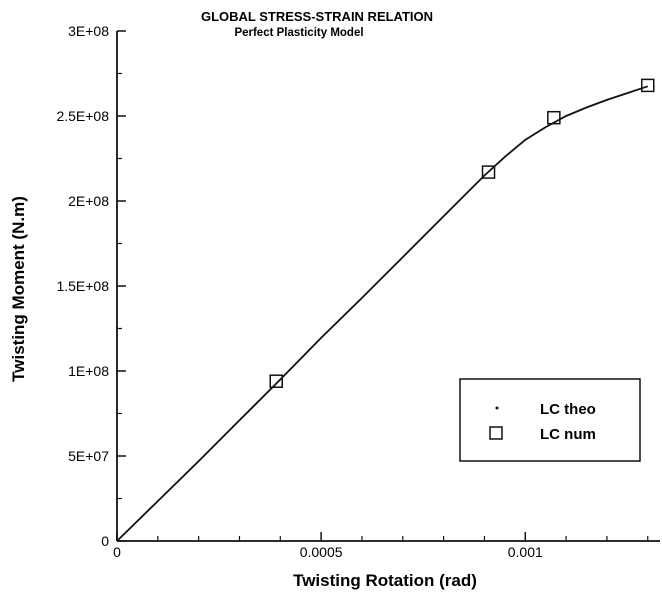  What do you see at coordinates (82, 286) in the screenshot?
I see `y-tick-label: 1.5E+08` at bounding box center [82, 286].